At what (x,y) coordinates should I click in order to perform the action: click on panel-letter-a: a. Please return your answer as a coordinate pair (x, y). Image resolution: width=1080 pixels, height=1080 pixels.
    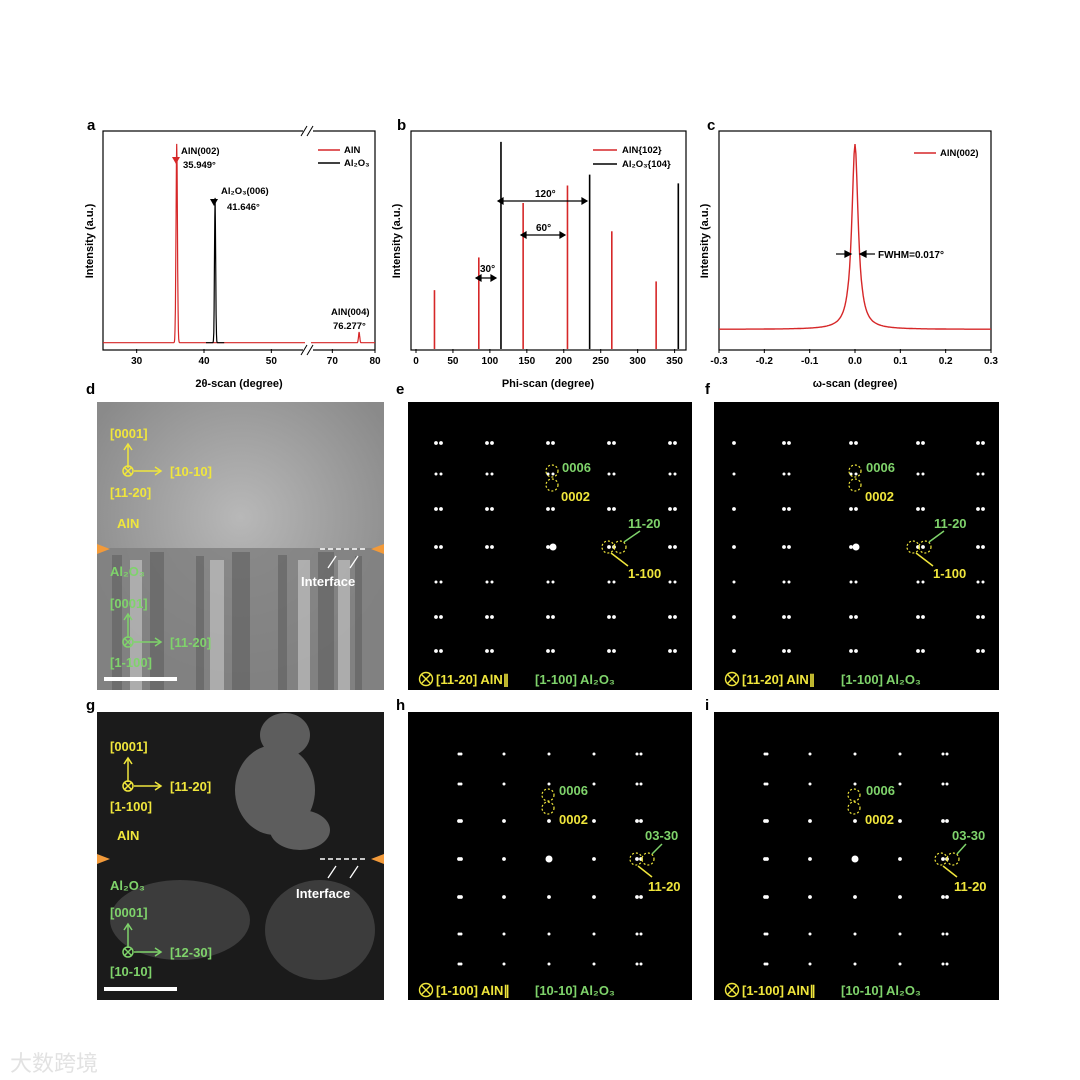
    Looking at the image, I should click on (91, 125).